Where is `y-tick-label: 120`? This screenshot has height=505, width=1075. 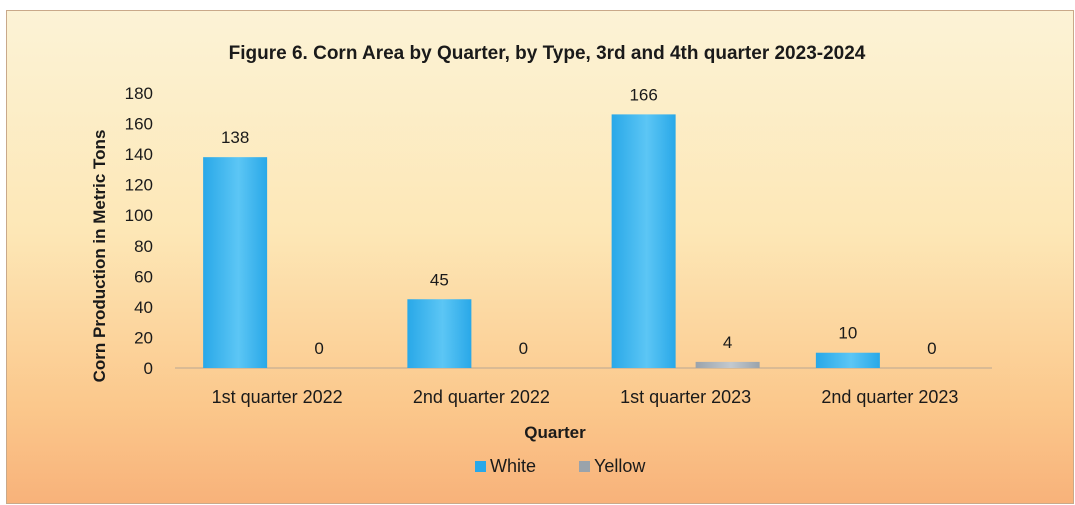
y-tick-label: 120 is located at coordinates (139, 185).